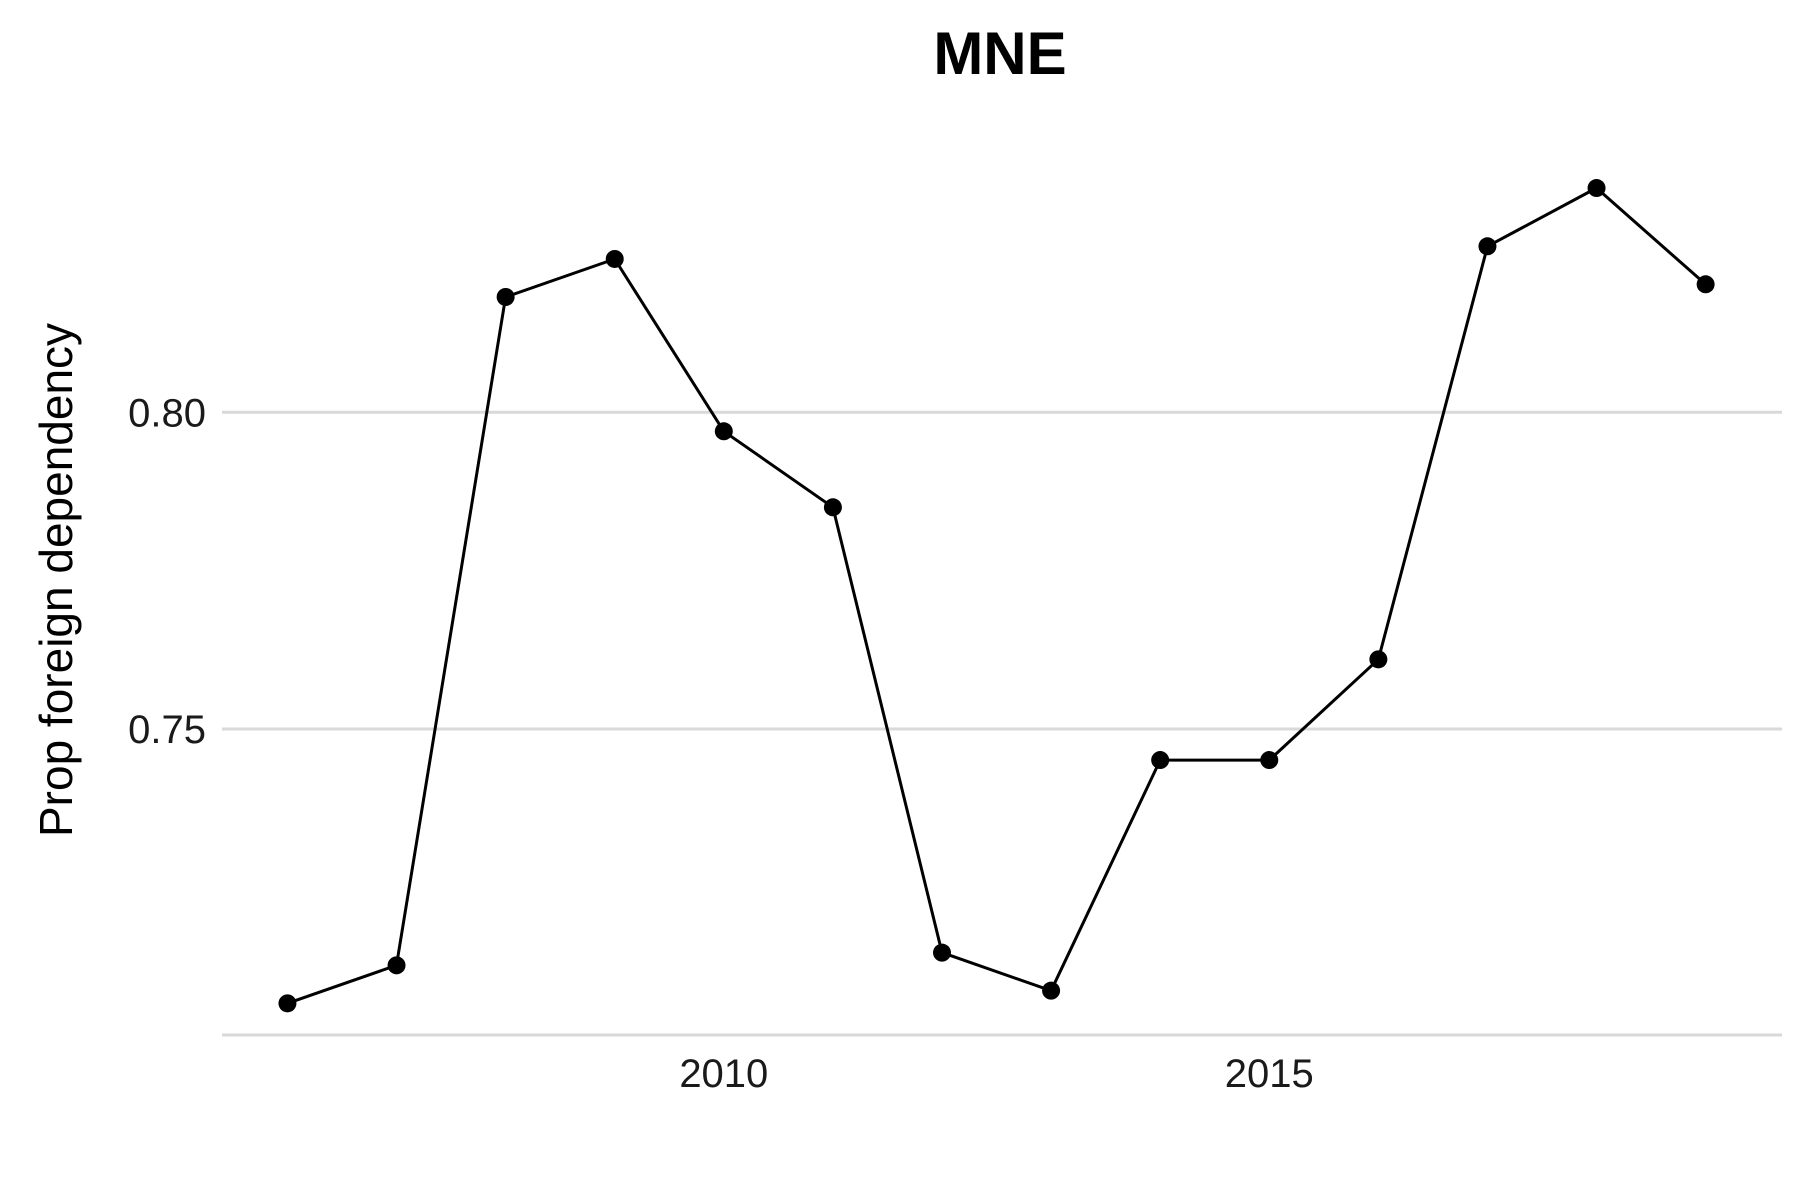 Image resolution: width=1800 pixels, height=1200 pixels. I want to click on chart-title: MNE, so click(999, 53).